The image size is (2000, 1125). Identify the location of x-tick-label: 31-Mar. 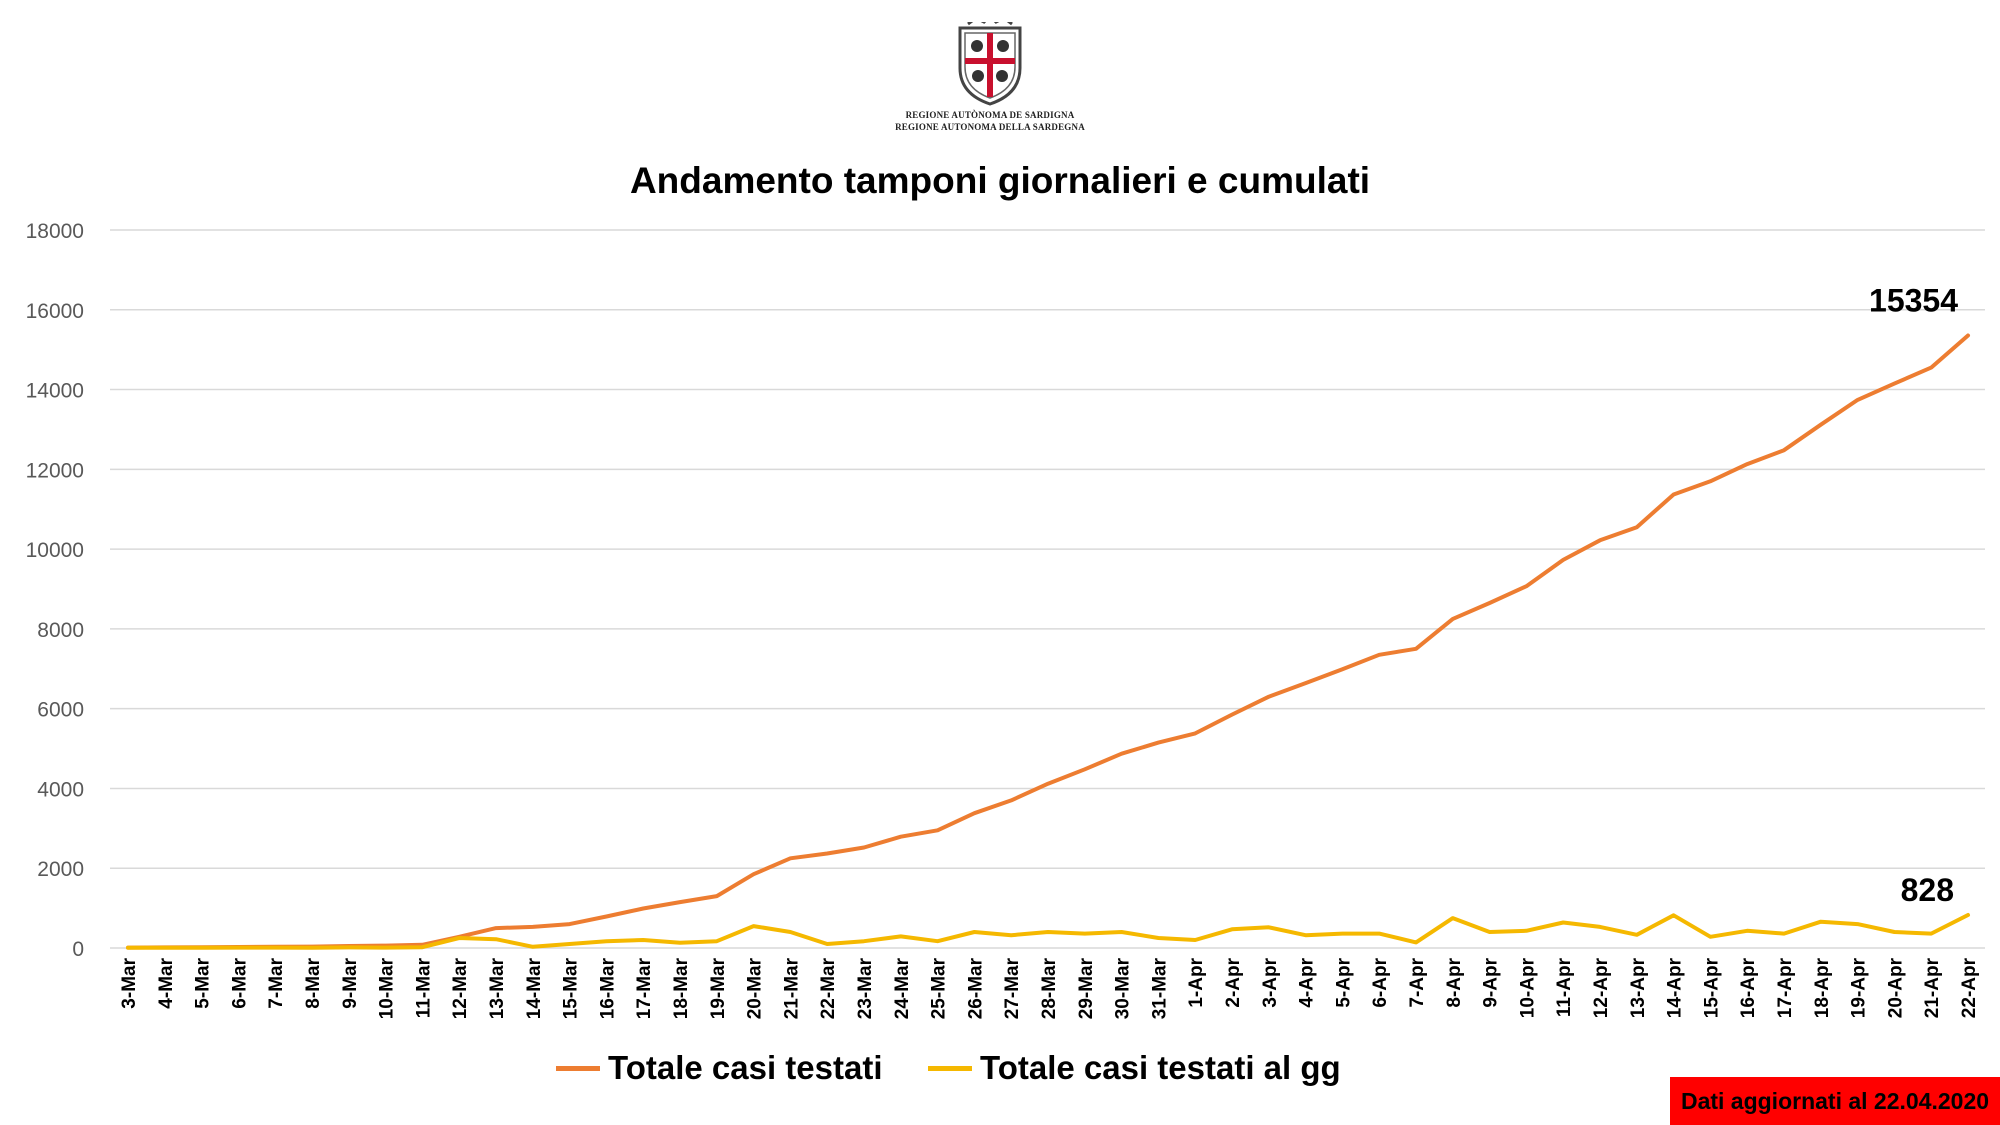
(1159, 988).